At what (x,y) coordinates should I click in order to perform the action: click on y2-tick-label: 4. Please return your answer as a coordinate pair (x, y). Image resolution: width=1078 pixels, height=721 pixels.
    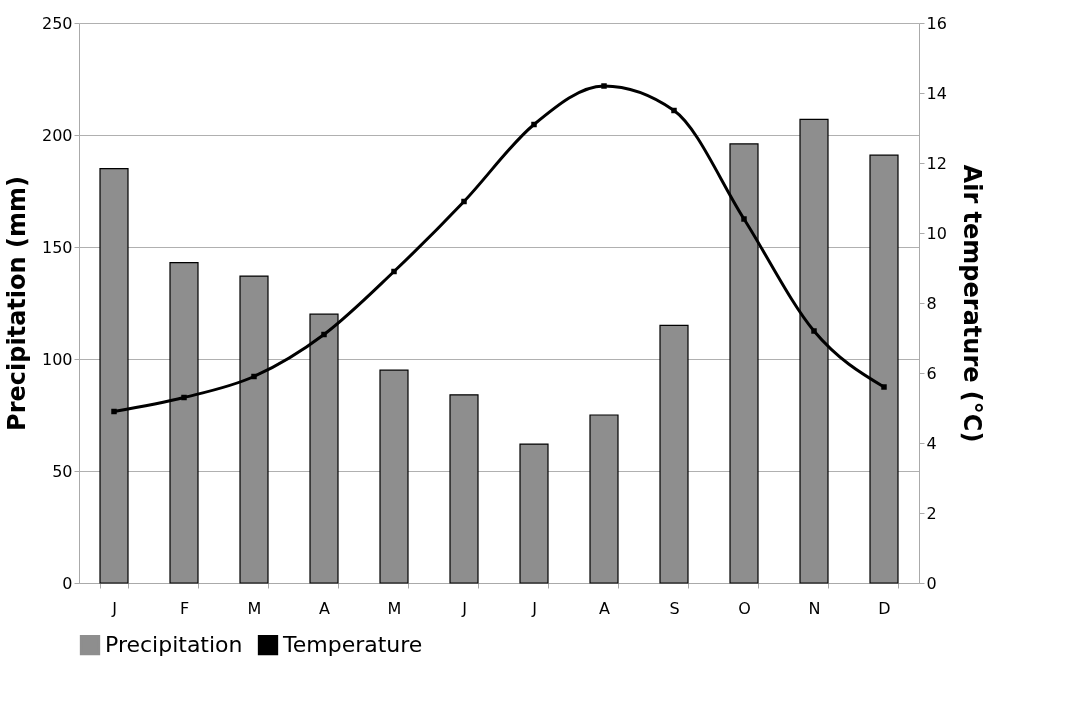
    Looking at the image, I should click on (931, 443).